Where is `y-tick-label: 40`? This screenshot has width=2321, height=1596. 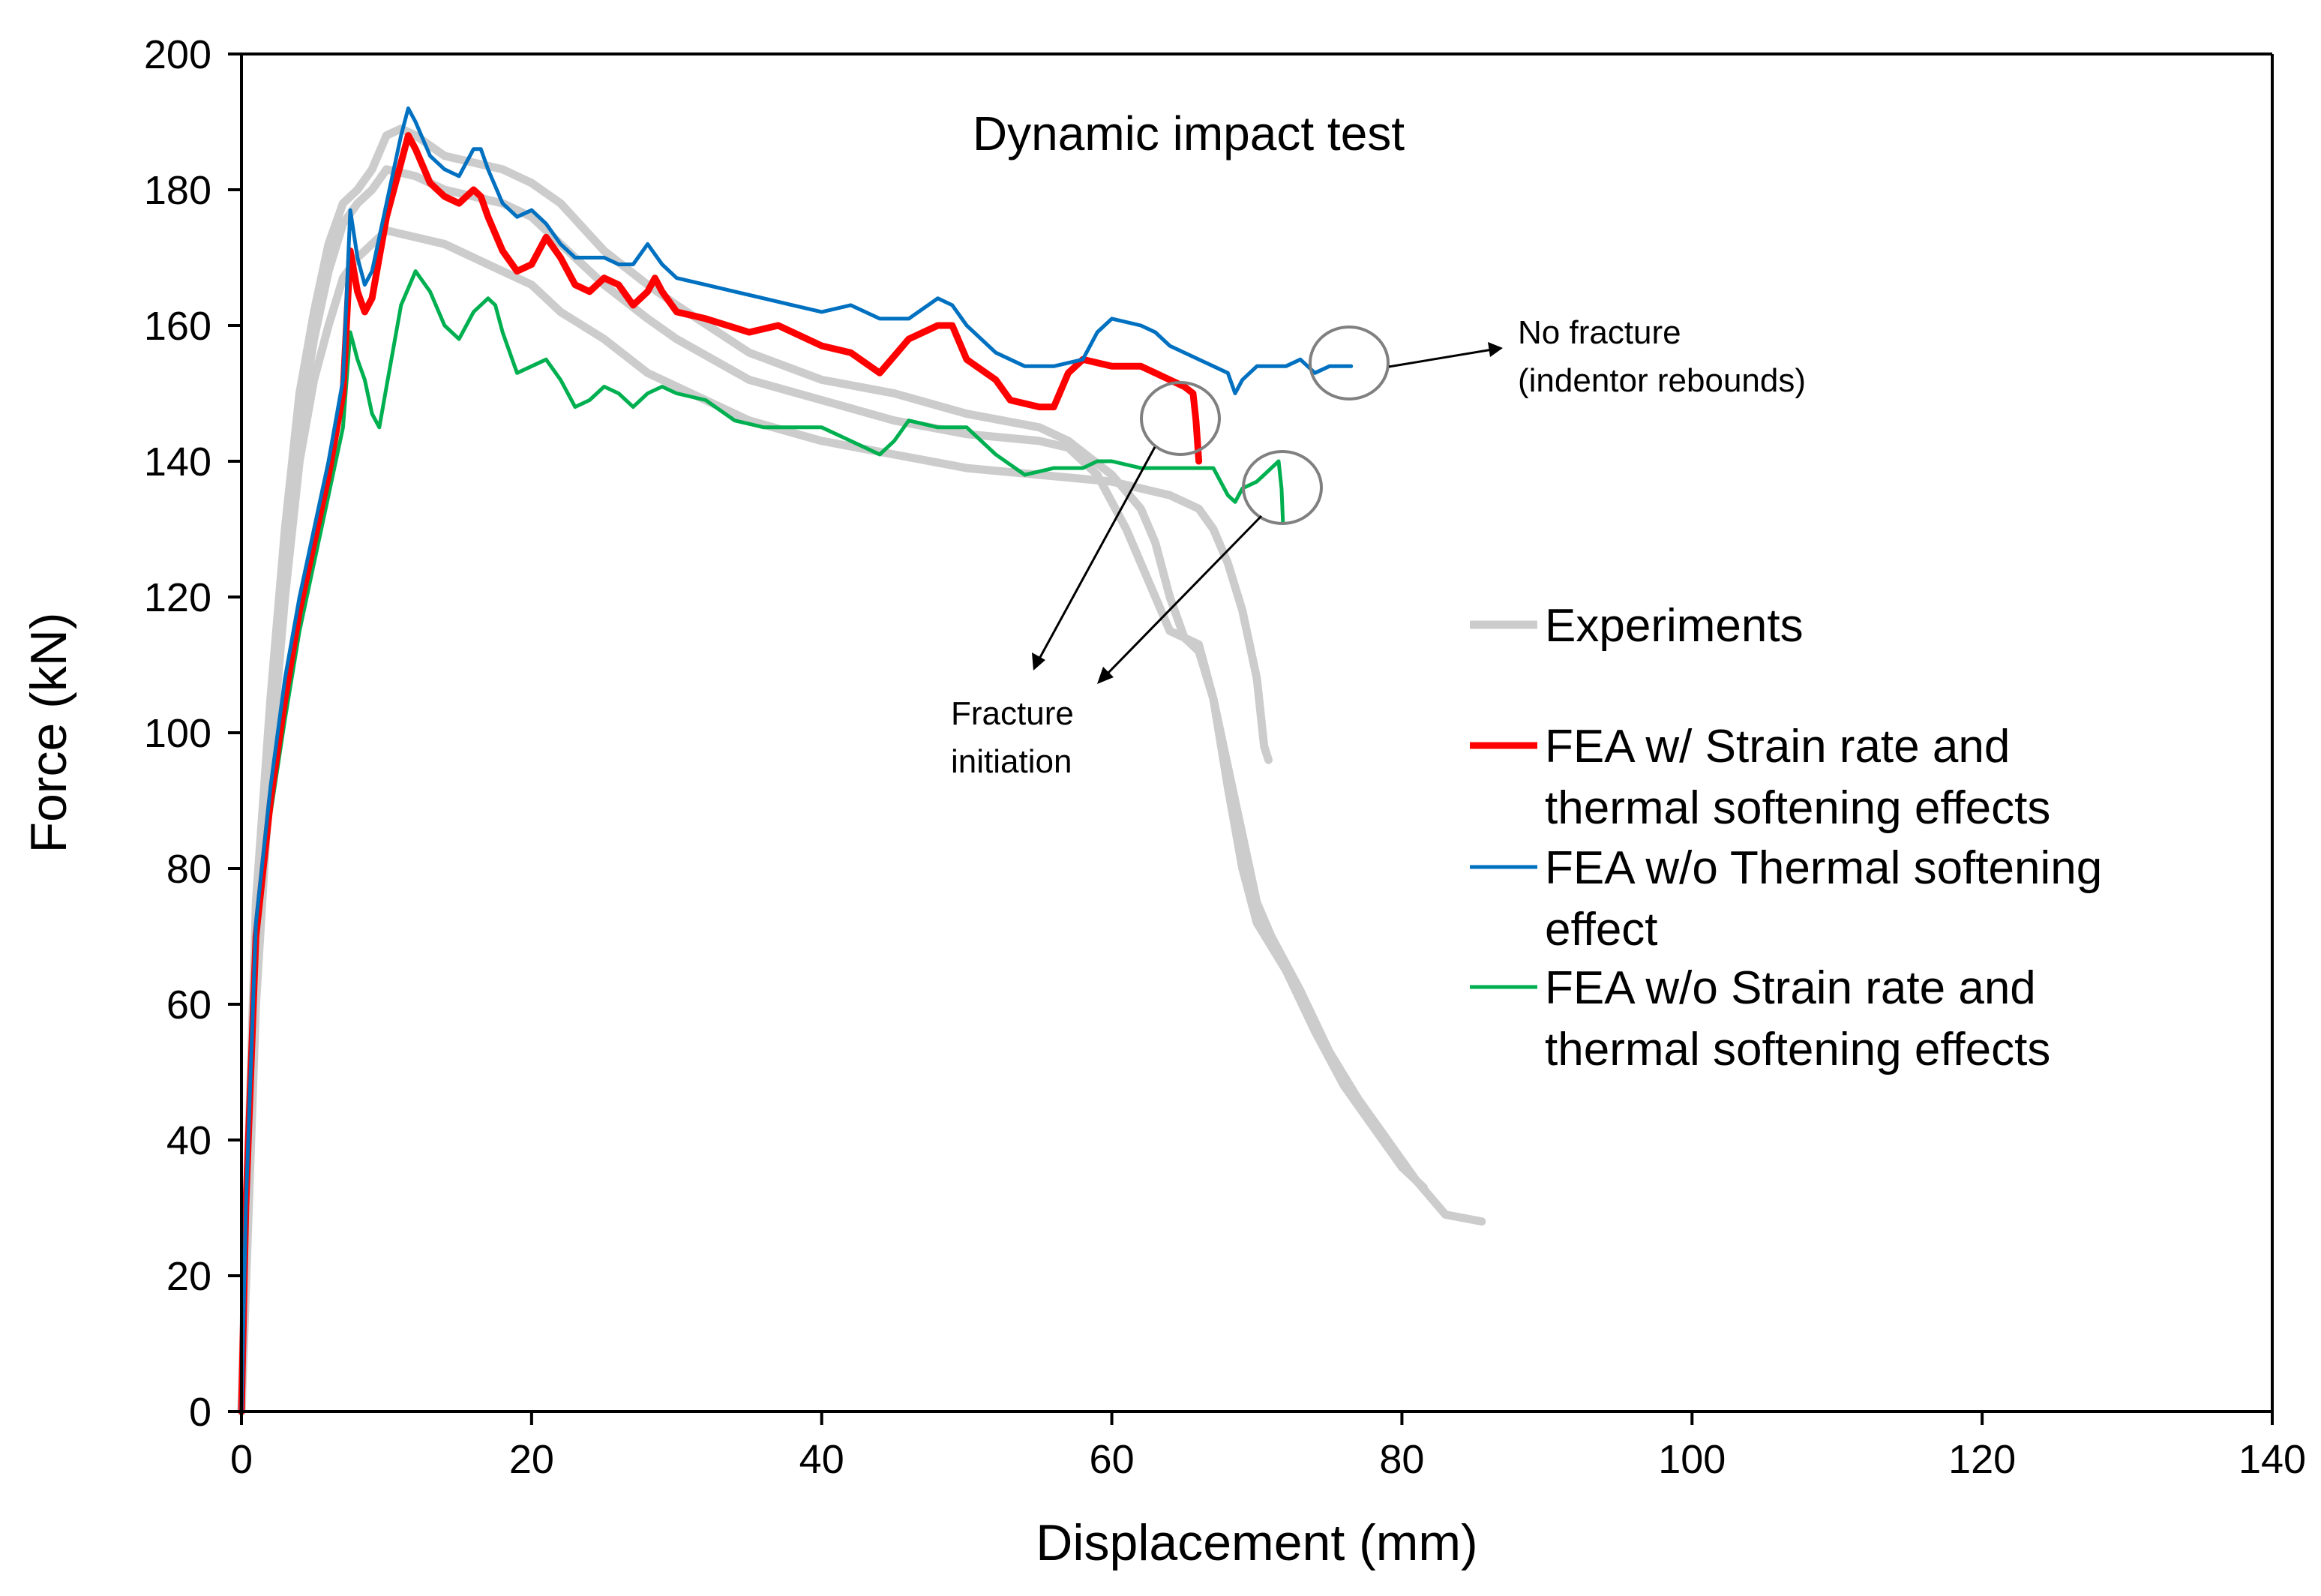
y-tick-label: 40 is located at coordinates (188, 1140).